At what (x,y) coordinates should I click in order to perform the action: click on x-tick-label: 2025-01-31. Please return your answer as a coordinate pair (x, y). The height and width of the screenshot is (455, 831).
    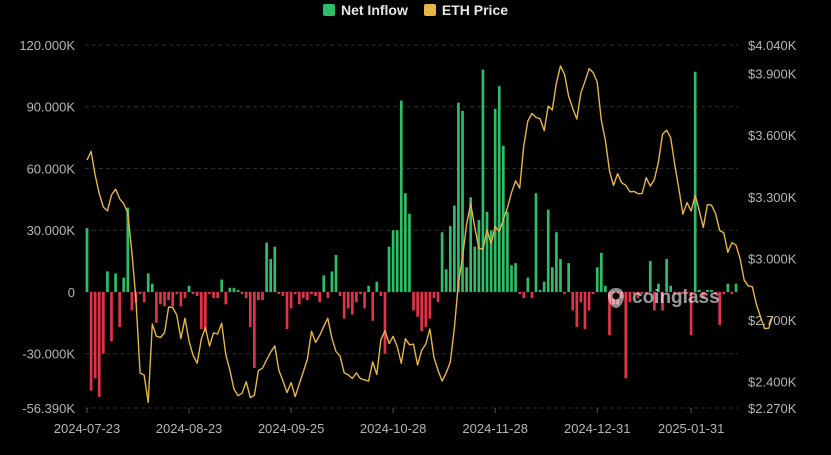
    Looking at the image, I should click on (691, 428).